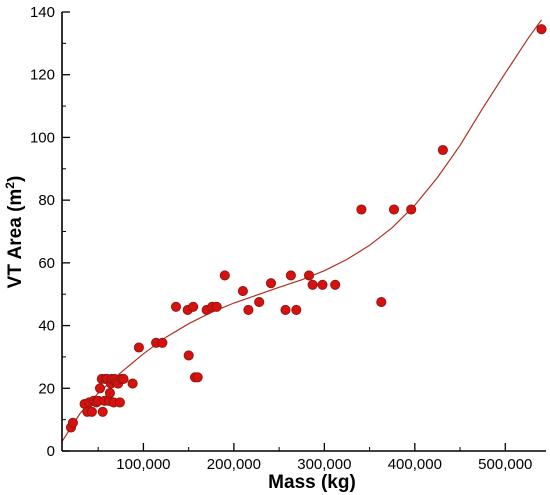 This screenshot has width=550, height=495. I want to click on y-tick-label: 120, so click(42, 75).